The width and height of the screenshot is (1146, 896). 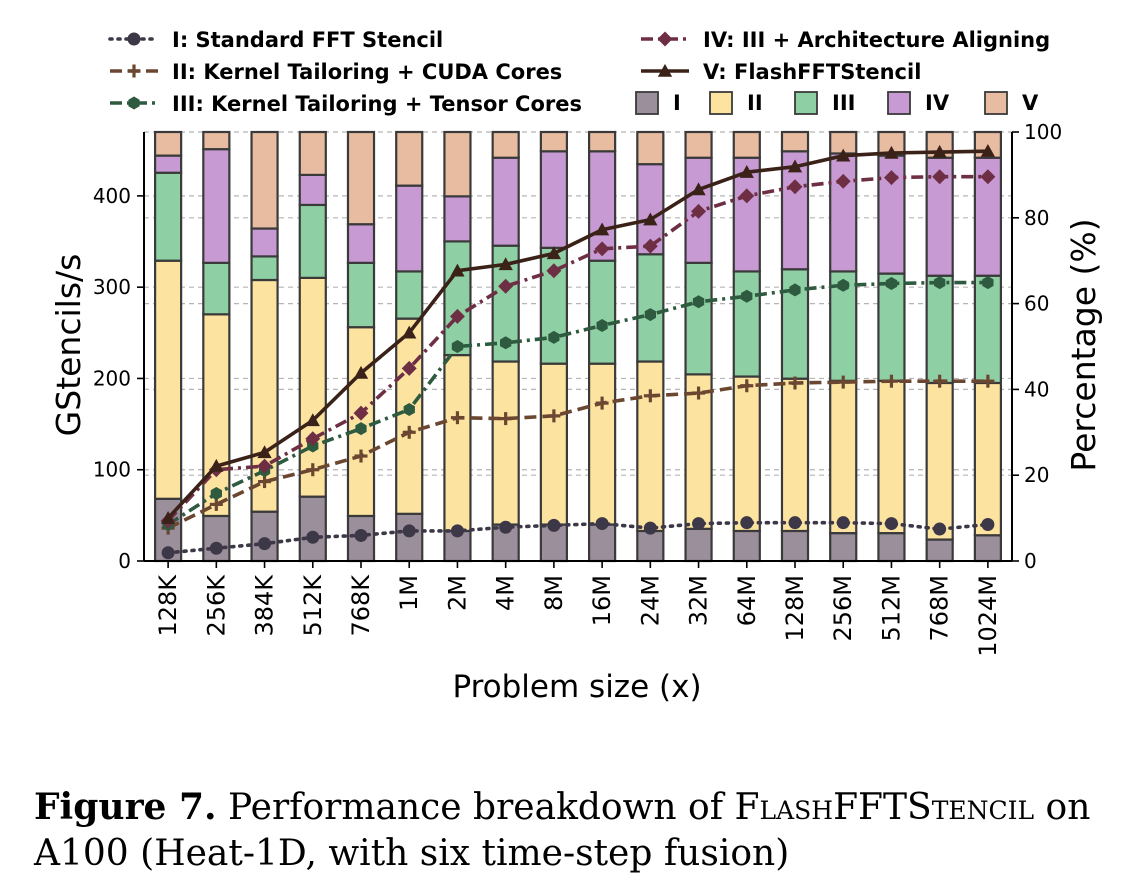 What do you see at coordinates (112, 287) in the screenshot?
I see `y-tick-label: 300` at bounding box center [112, 287].